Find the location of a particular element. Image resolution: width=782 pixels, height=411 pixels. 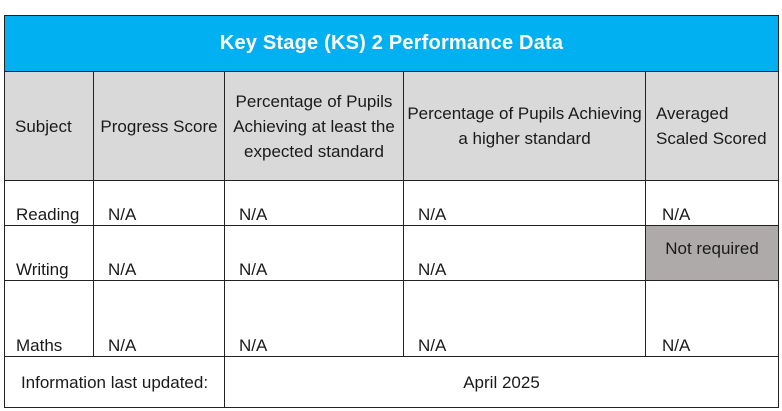

title-row: Key Stage (KS) 2 Performance Data is located at coordinates (391, 43).